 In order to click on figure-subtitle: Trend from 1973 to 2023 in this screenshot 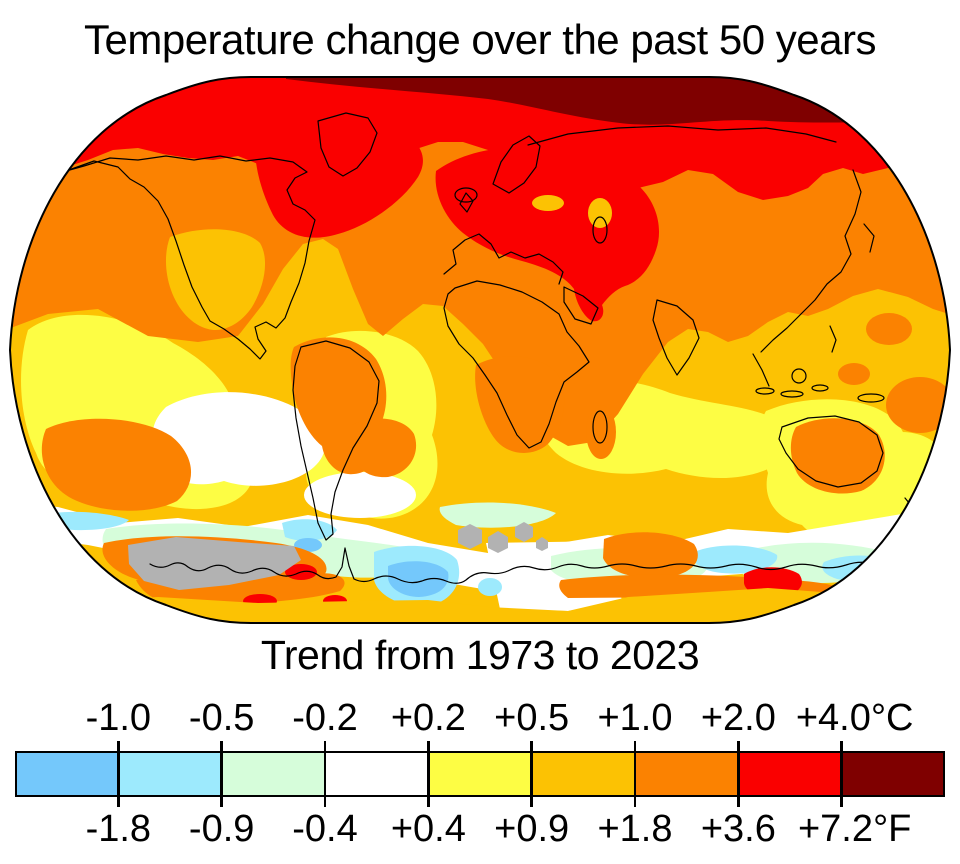, I will do `click(480, 655)`.